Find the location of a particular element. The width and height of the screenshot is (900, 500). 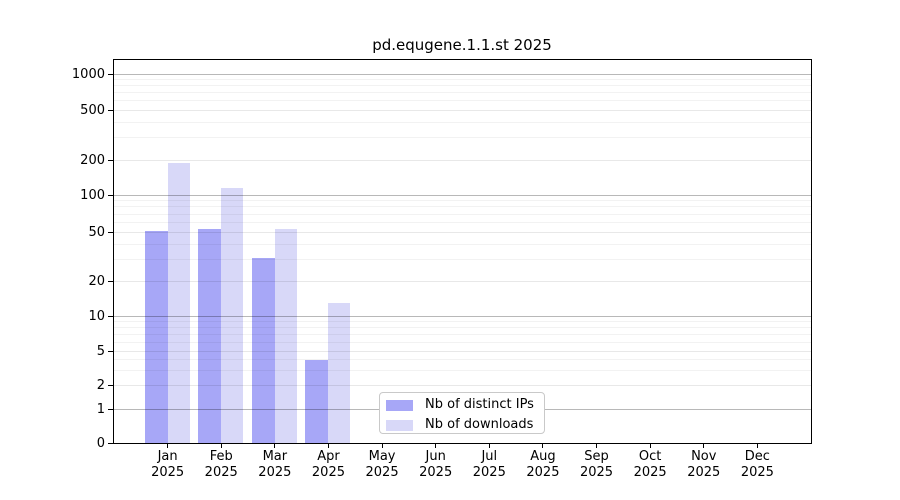

legend-swatch-distinct-ips-icon is located at coordinates (399, 405).